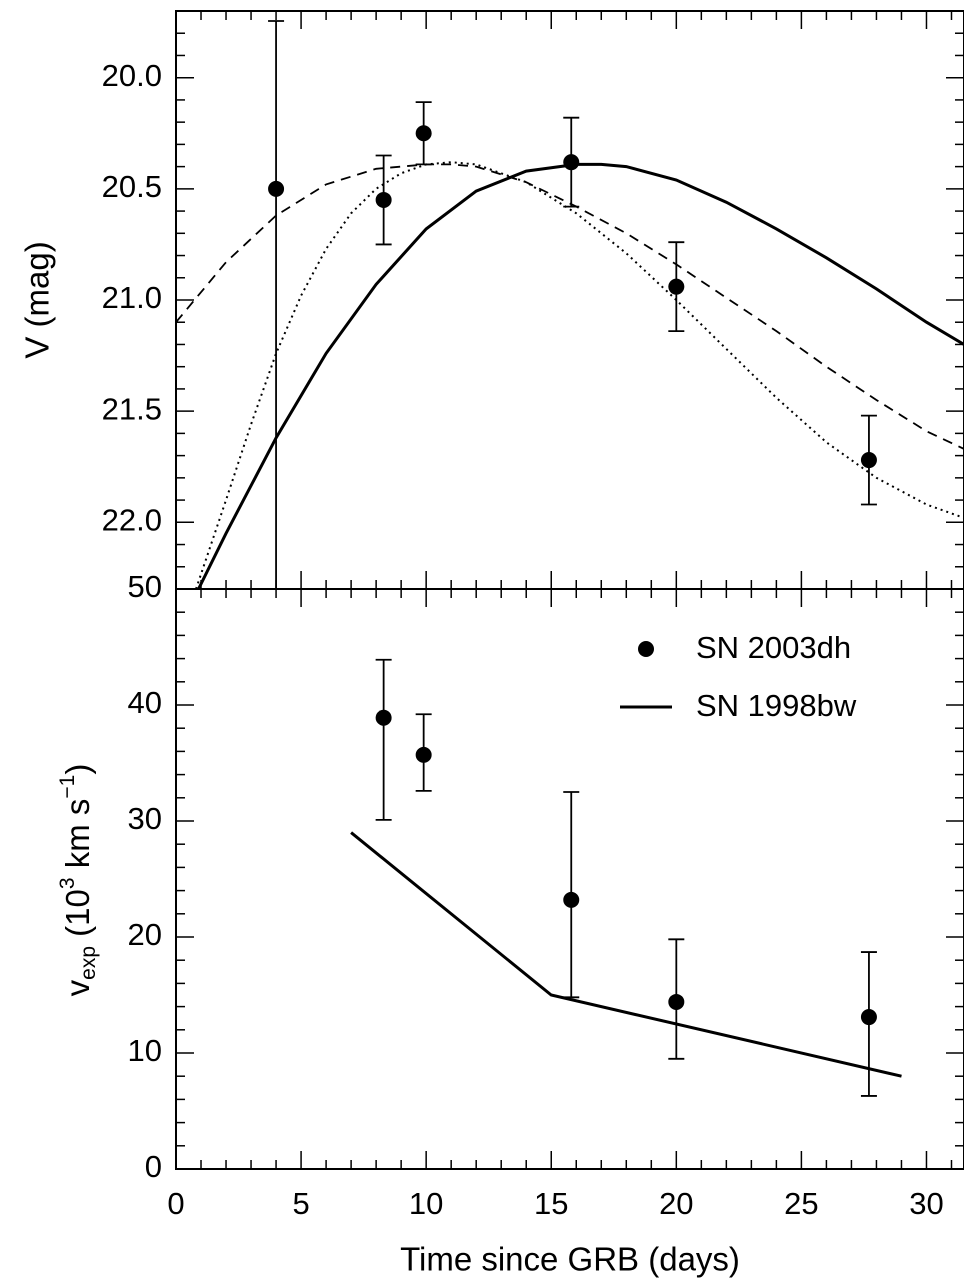 This screenshot has width=964, height=1282. I want to click on ylabel-main: v, so click(77, 987).